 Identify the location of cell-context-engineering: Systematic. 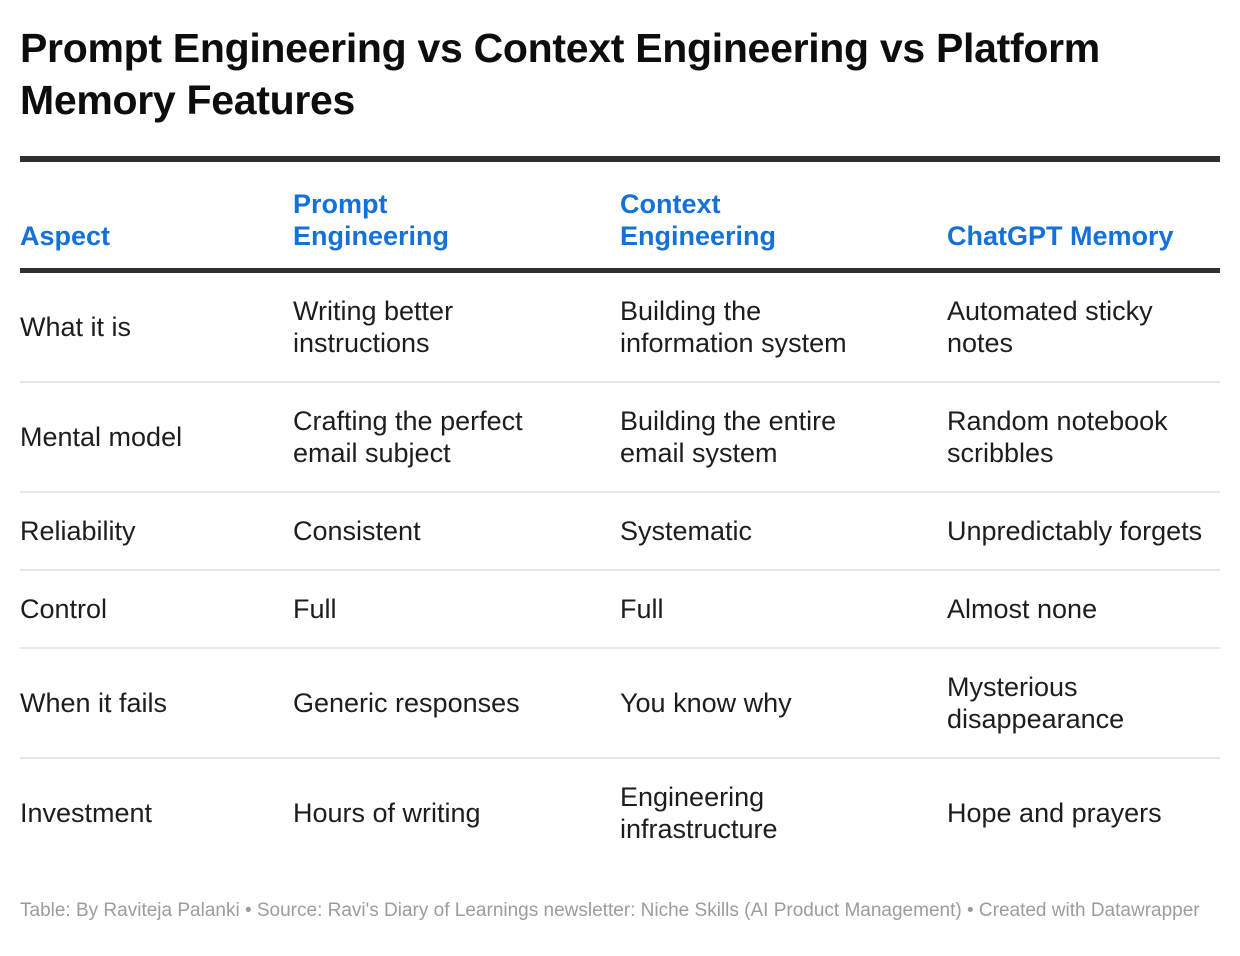
(686, 531).